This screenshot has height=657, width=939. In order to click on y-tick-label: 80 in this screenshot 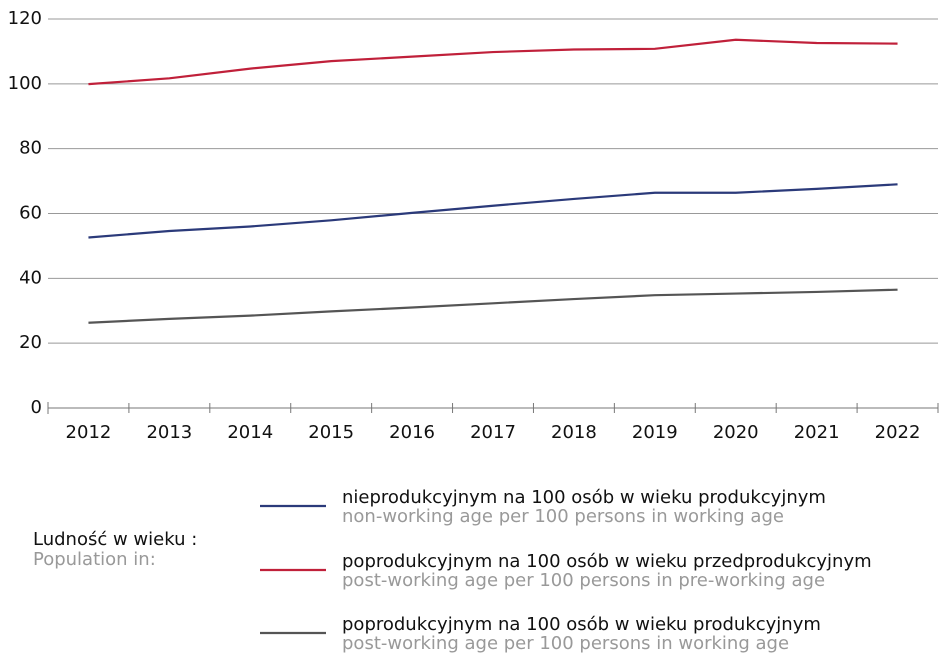, I will do `click(30, 148)`.